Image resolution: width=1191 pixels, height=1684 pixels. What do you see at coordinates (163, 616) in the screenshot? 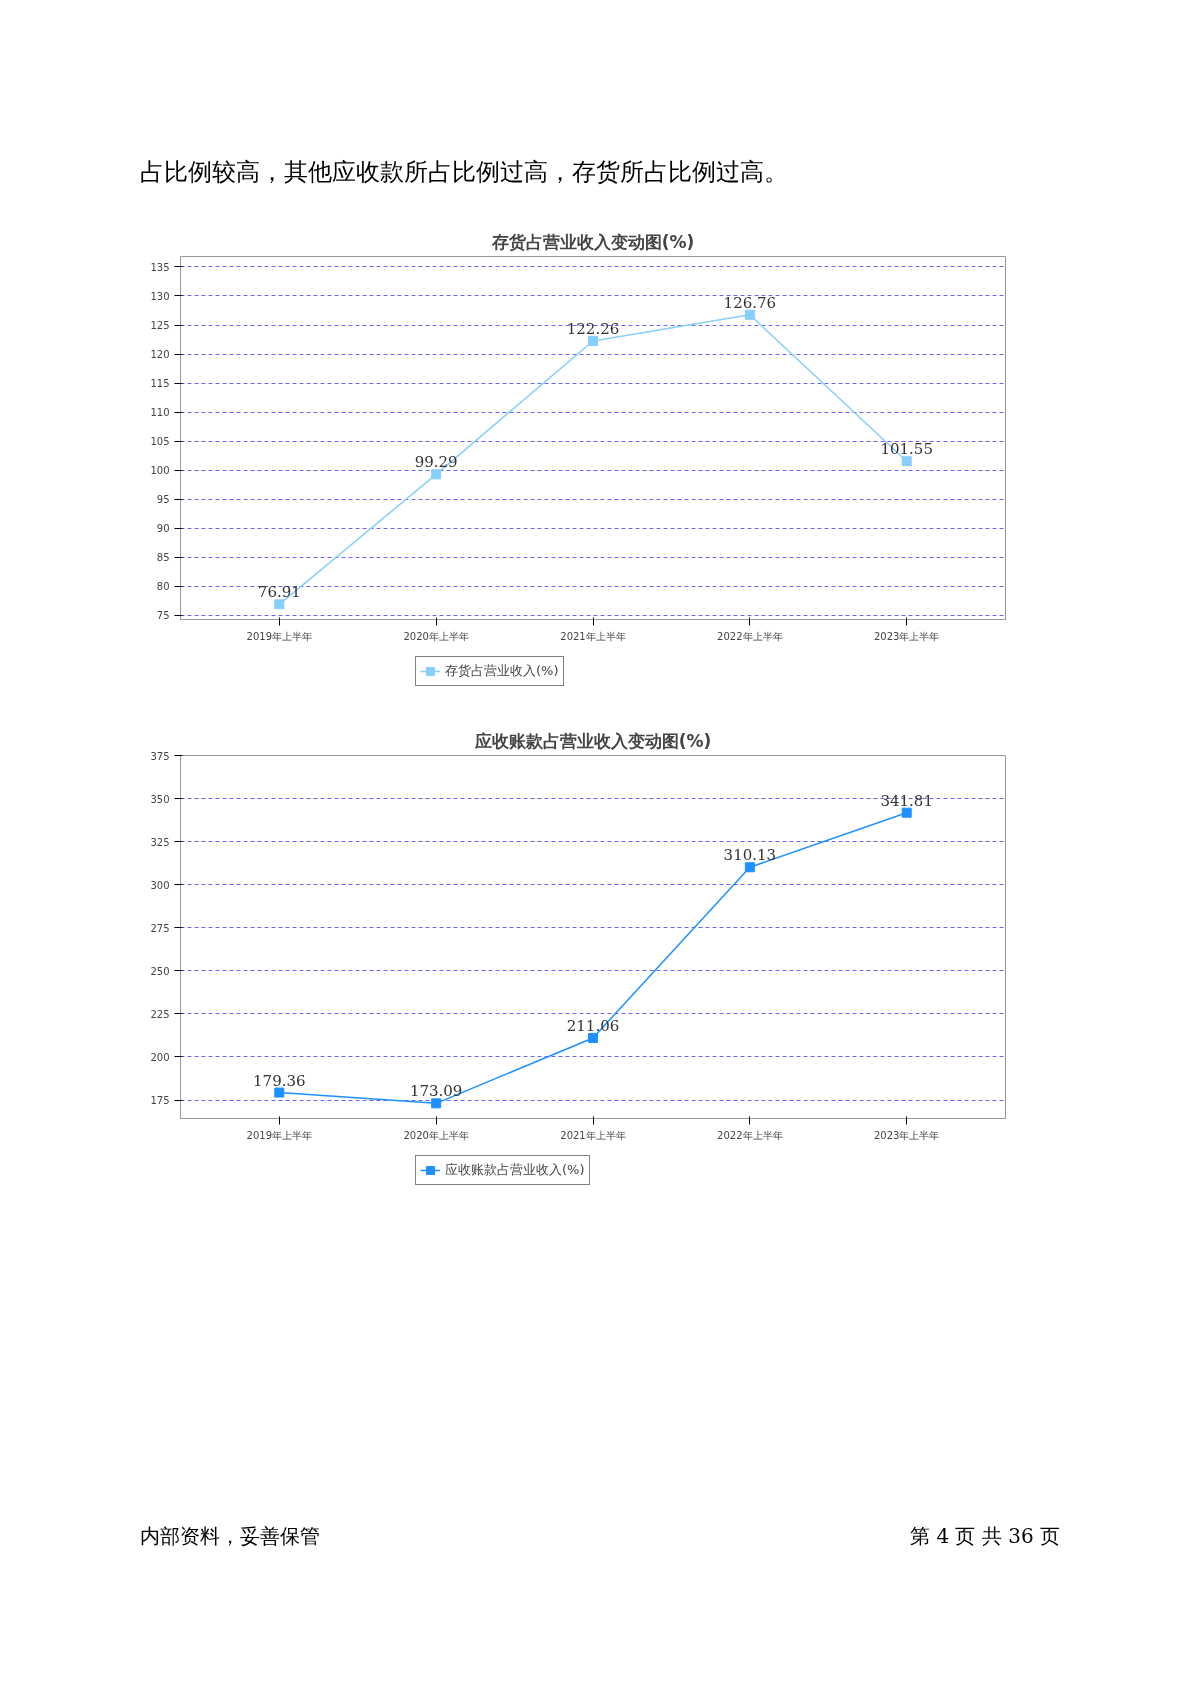
I see `y-tick-label: 75` at bounding box center [163, 616].